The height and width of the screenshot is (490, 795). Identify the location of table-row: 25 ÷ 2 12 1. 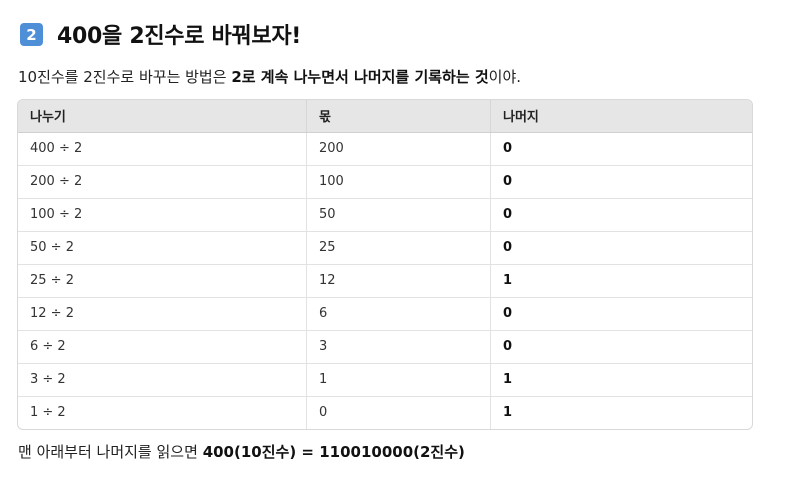
(385, 281).